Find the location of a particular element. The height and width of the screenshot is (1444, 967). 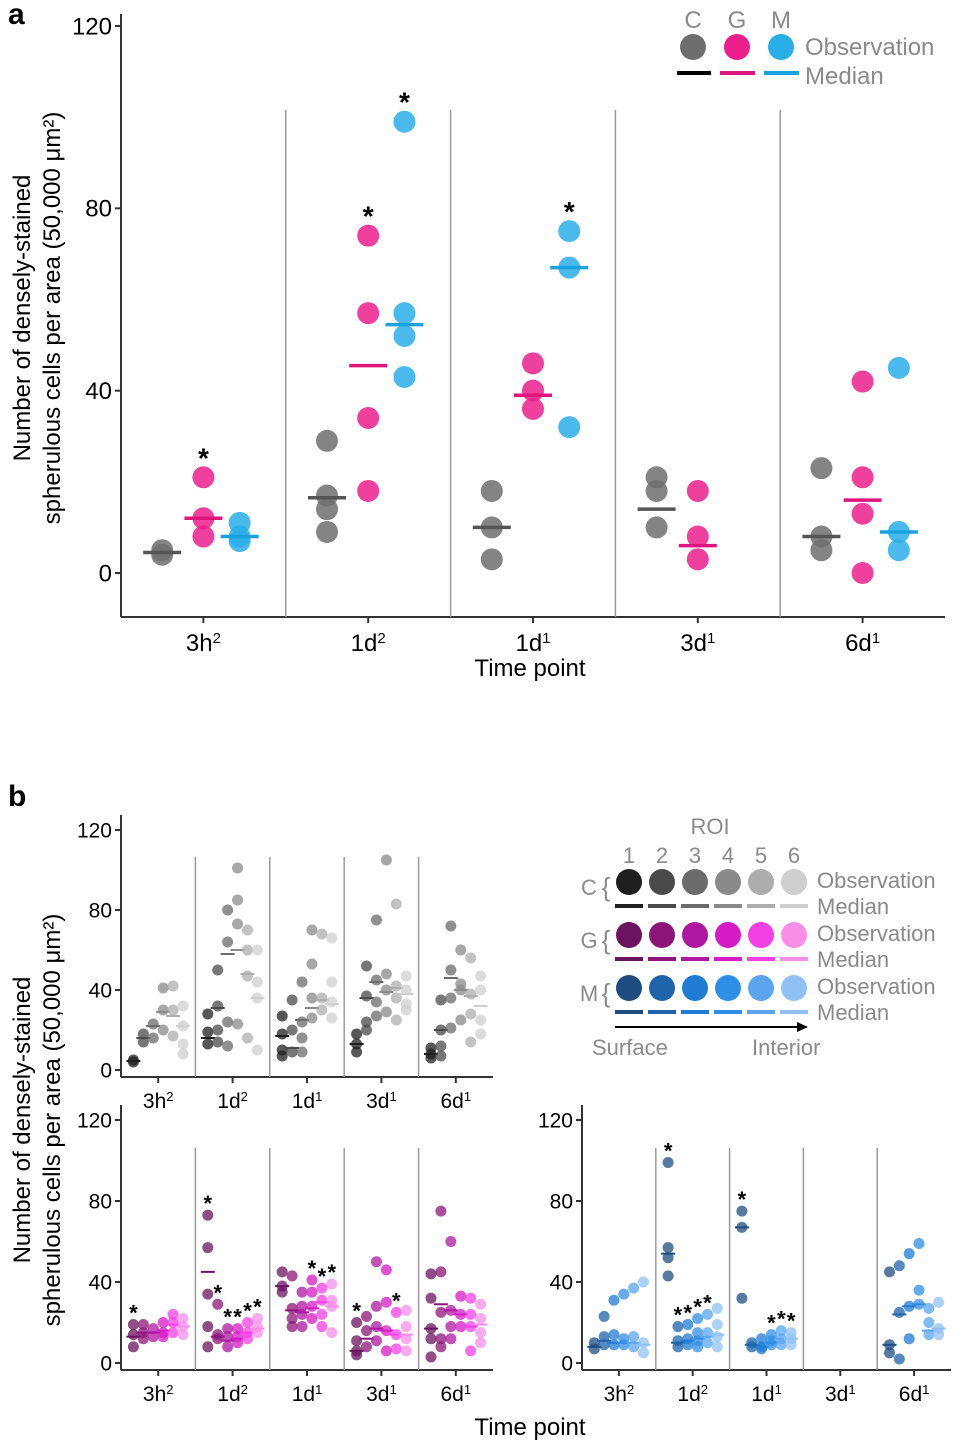

bm-x-tick-label: 3h2 is located at coordinates (619, 1394).